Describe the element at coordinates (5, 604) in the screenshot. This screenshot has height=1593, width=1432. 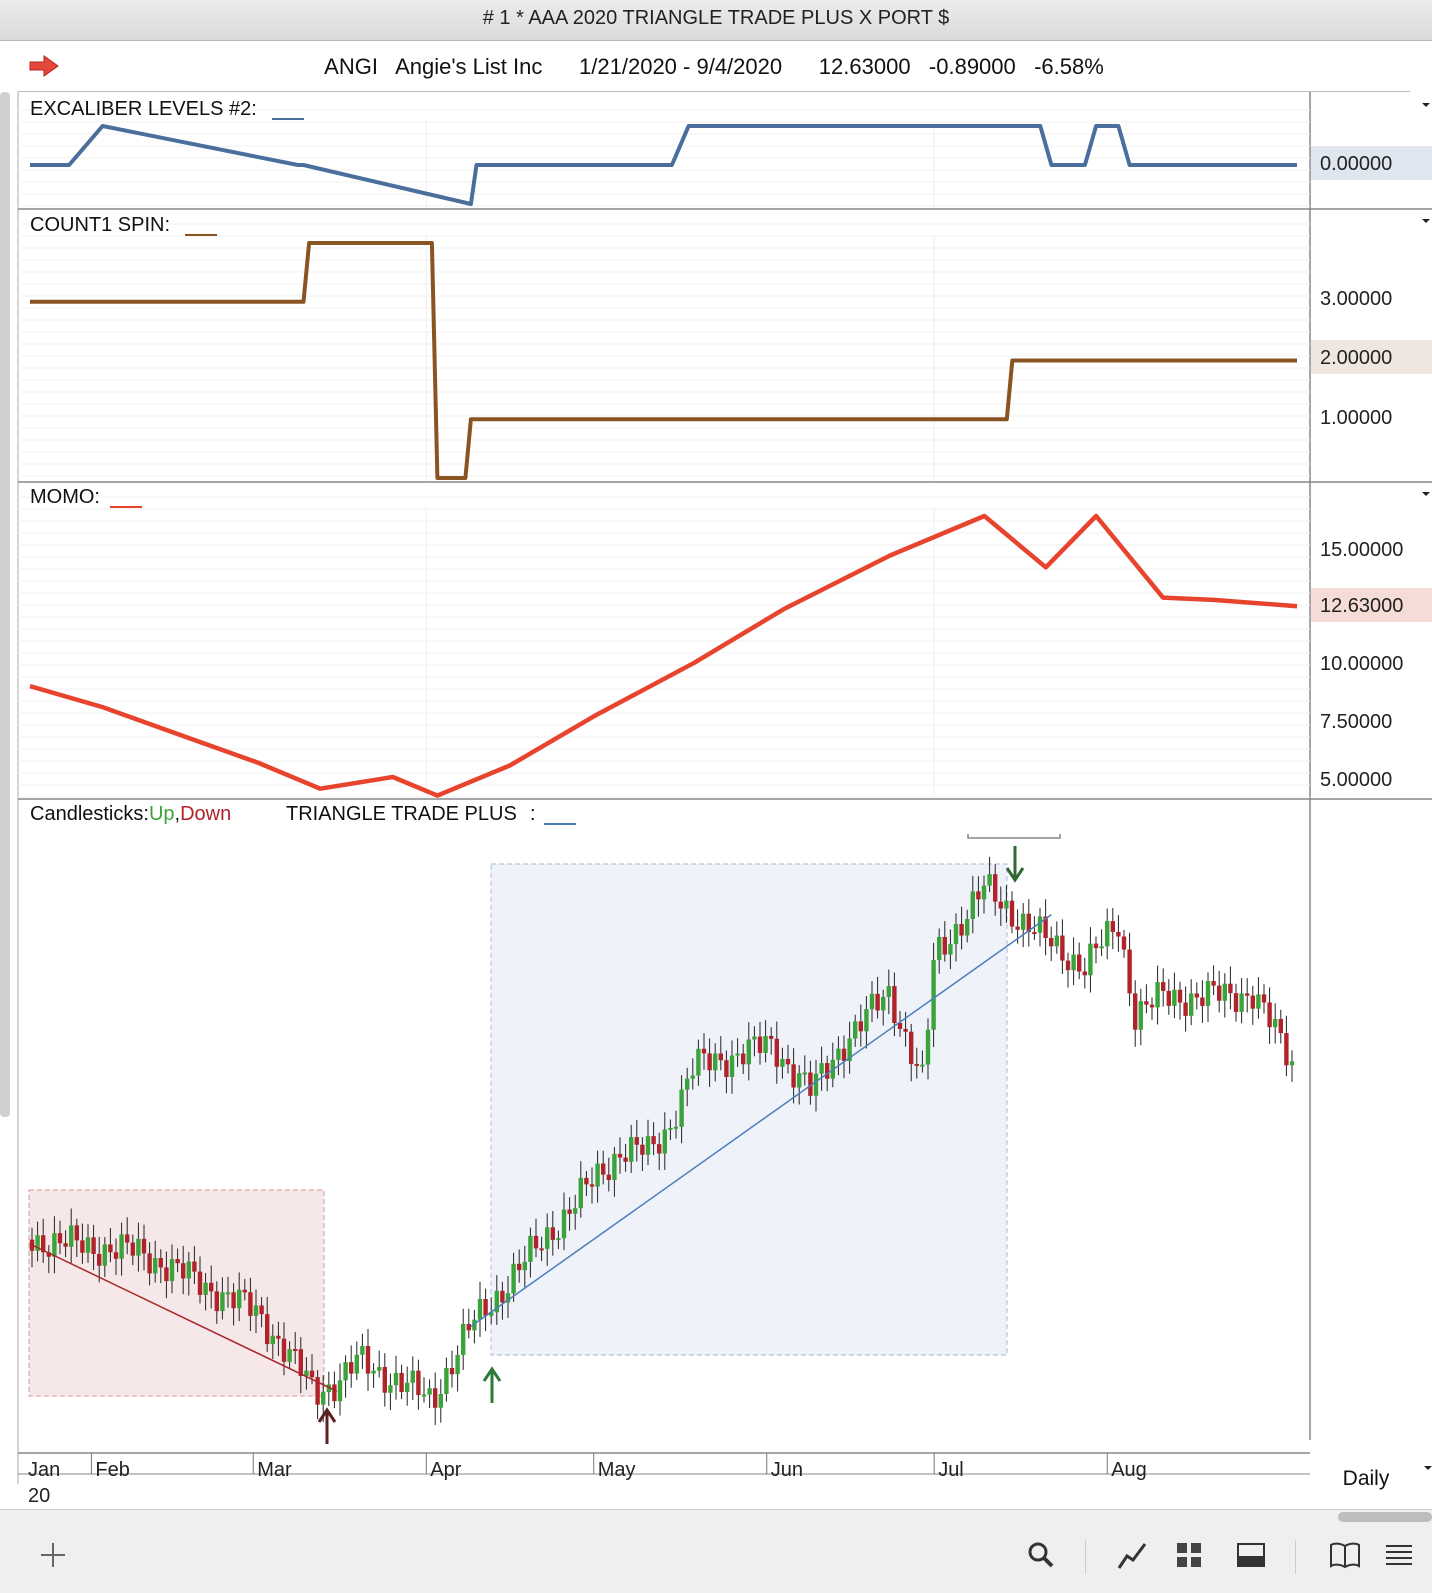
I see `left-scrollbar` at that location.